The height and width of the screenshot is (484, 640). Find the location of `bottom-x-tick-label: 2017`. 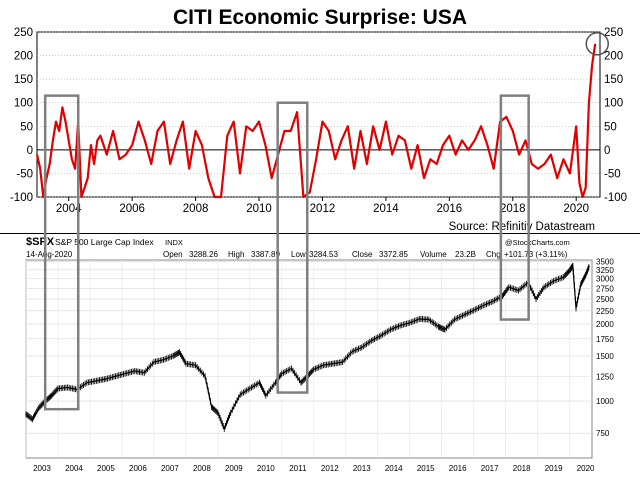

bottom-x-tick-label: 2017 is located at coordinates (490, 468).